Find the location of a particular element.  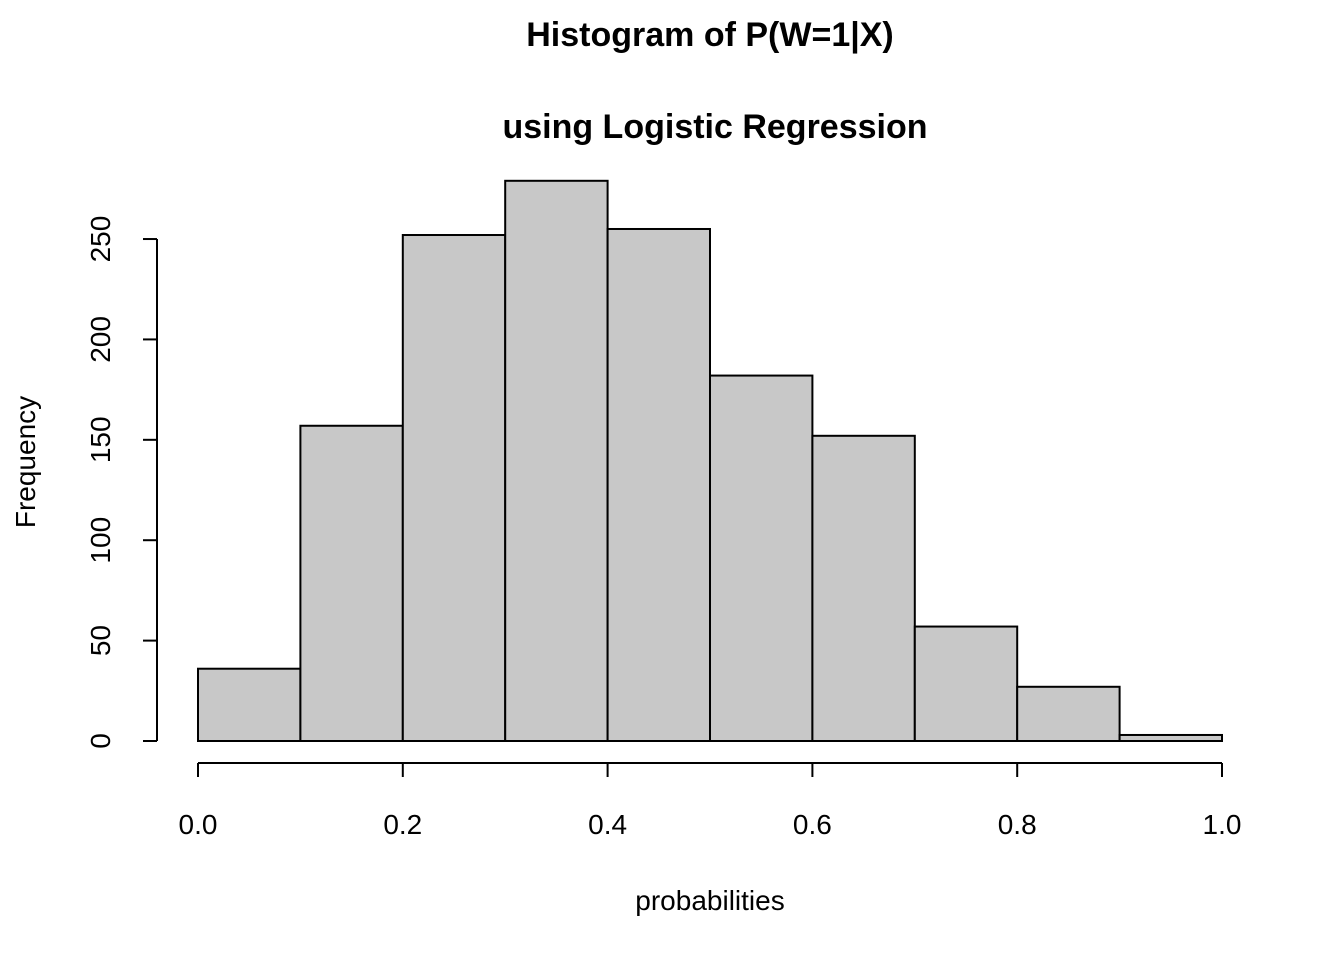

x-tick-label: 0.2 is located at coordinates (402, 824).